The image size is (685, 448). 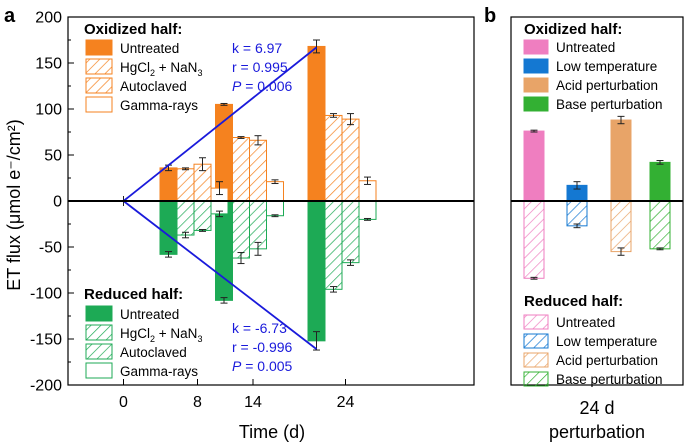 What do you see at coordinates (46, 386) in the screenshot?
I see `y-tick-label: -200` at bounding box center [46, 386].